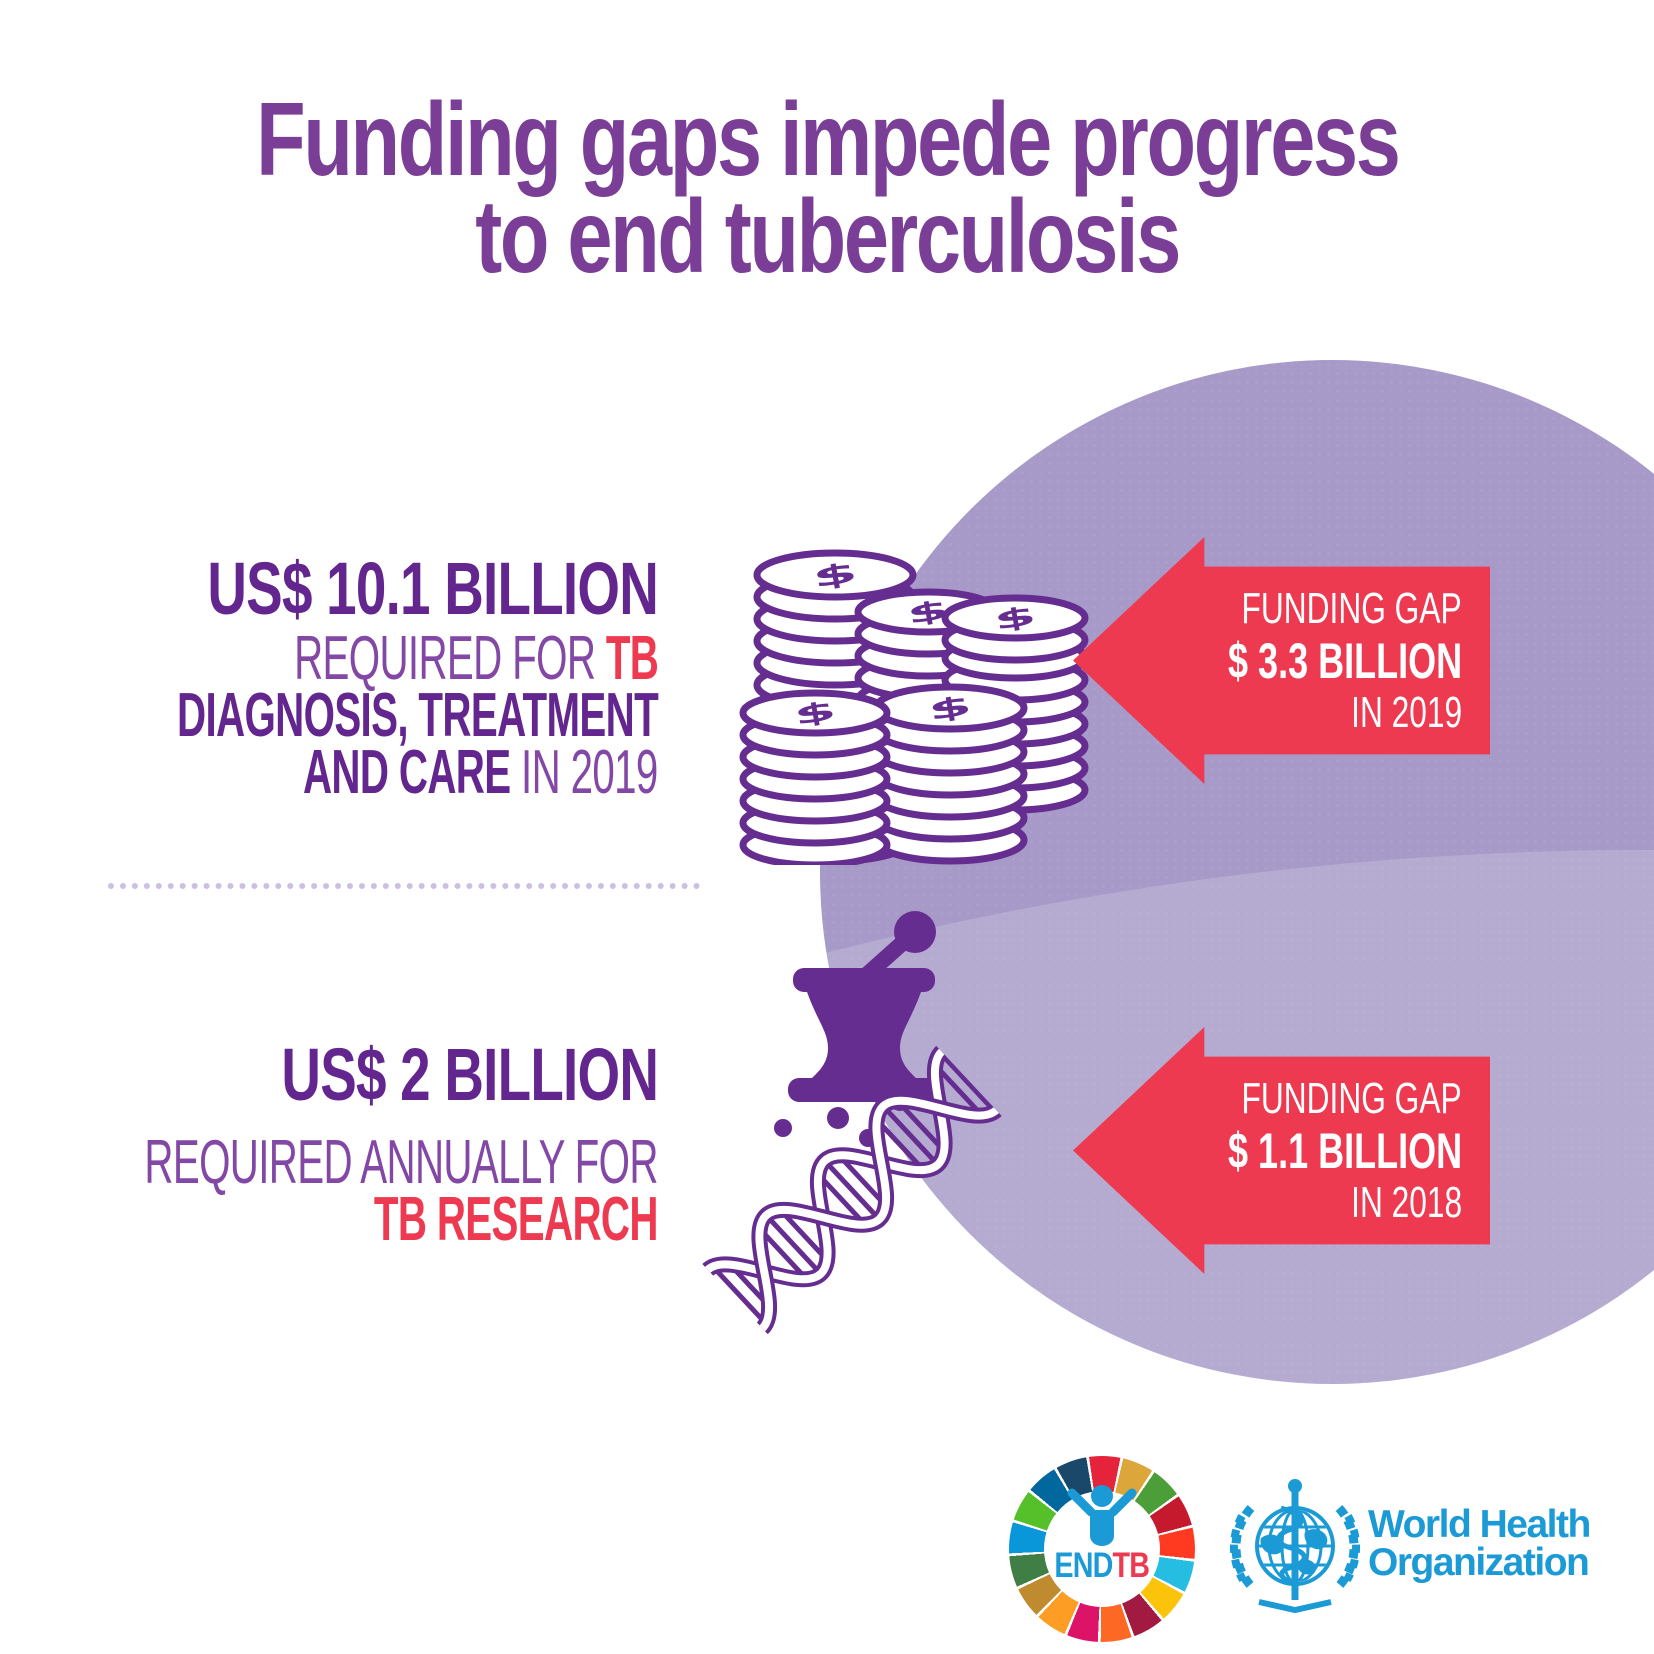  I want to click on arrow1-period: IN 2019, so click(1406, 712).